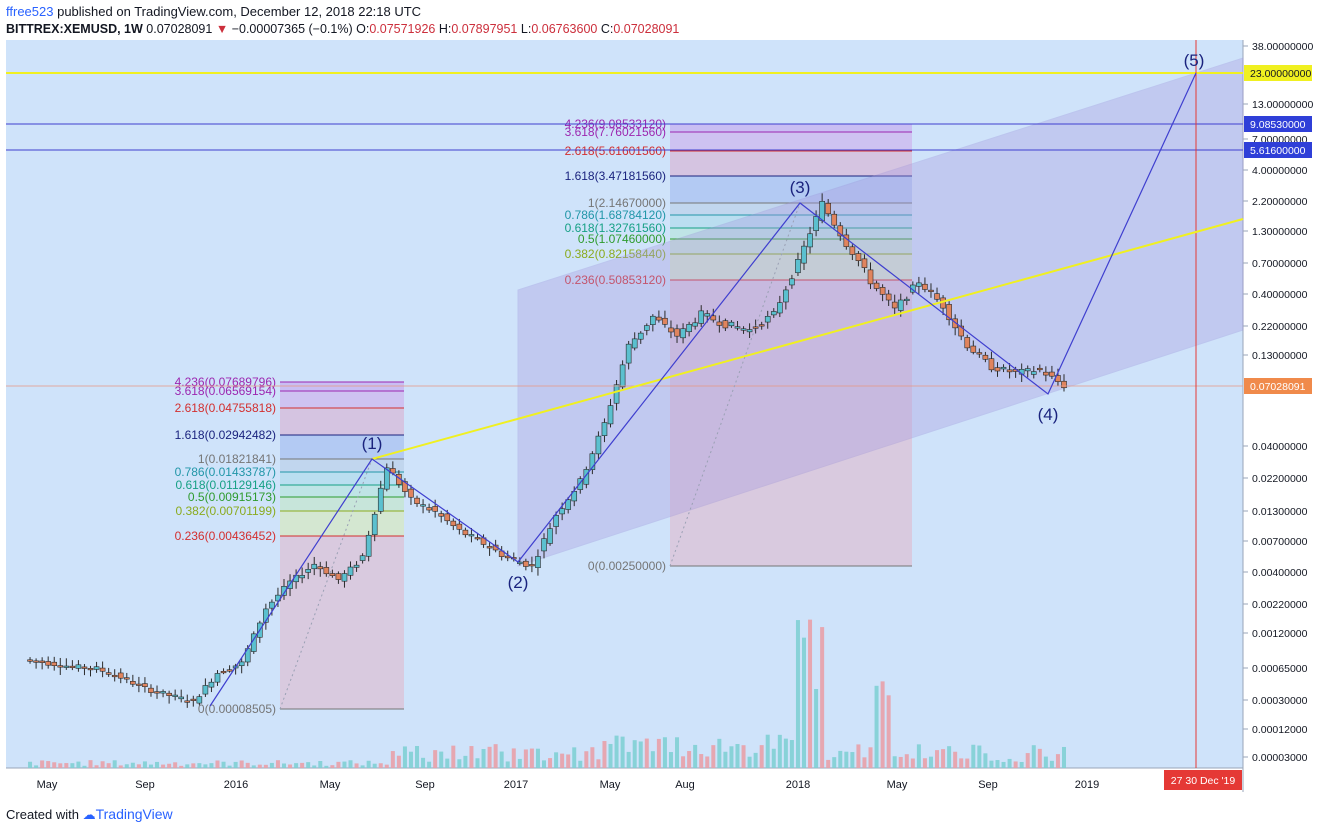 The image size is (1324, 832). Describe the element at coordinates (134, 814) in the screenshot. I see `tradingview-brand: TradingView` at that location.